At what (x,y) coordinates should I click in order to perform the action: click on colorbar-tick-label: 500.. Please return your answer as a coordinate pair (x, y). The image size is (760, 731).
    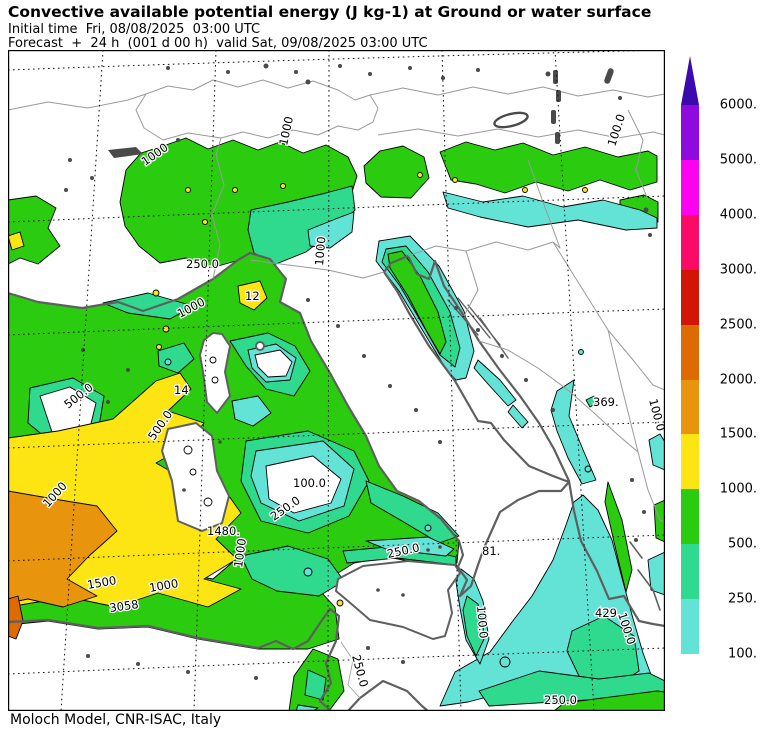
    Looking at the image, I should click on (742, 544).